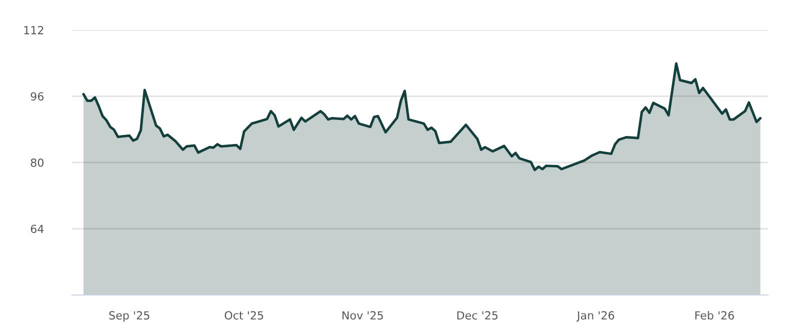 This screenshot has width=800, height=324. What do you see at coordinates (34, 30) in the screenshot?
I see `y-tick-label: 112` at bounding box center [34, 30].